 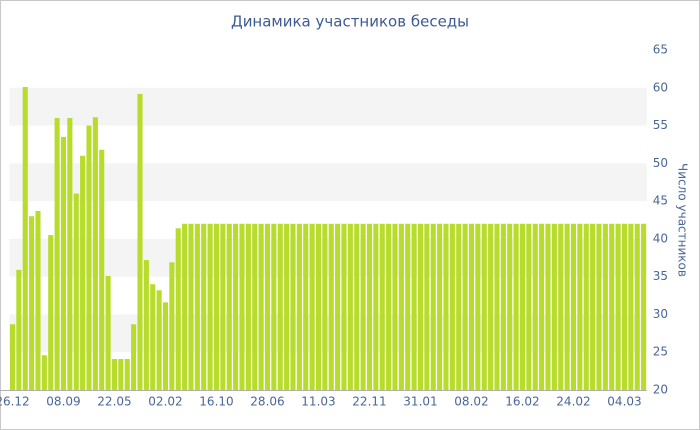 I want to click on y-tick-label: 45, so click(x=660, y=201).